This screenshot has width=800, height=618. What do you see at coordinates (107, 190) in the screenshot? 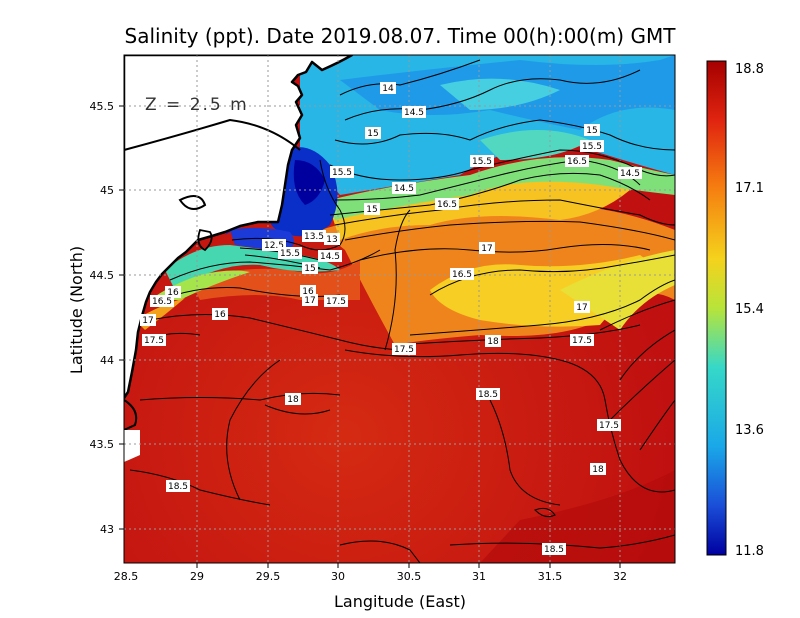
I see `y-tick-label: 45` at bounding box center [107, 190].